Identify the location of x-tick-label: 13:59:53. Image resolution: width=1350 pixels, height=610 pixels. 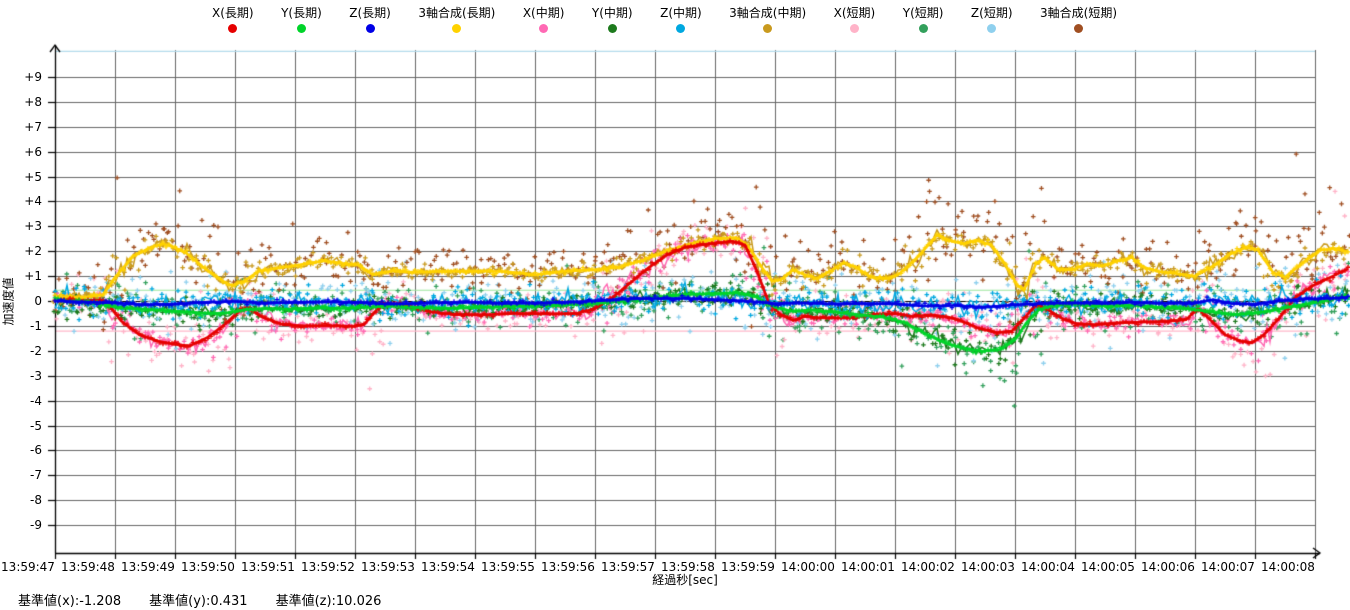
(388, 567).